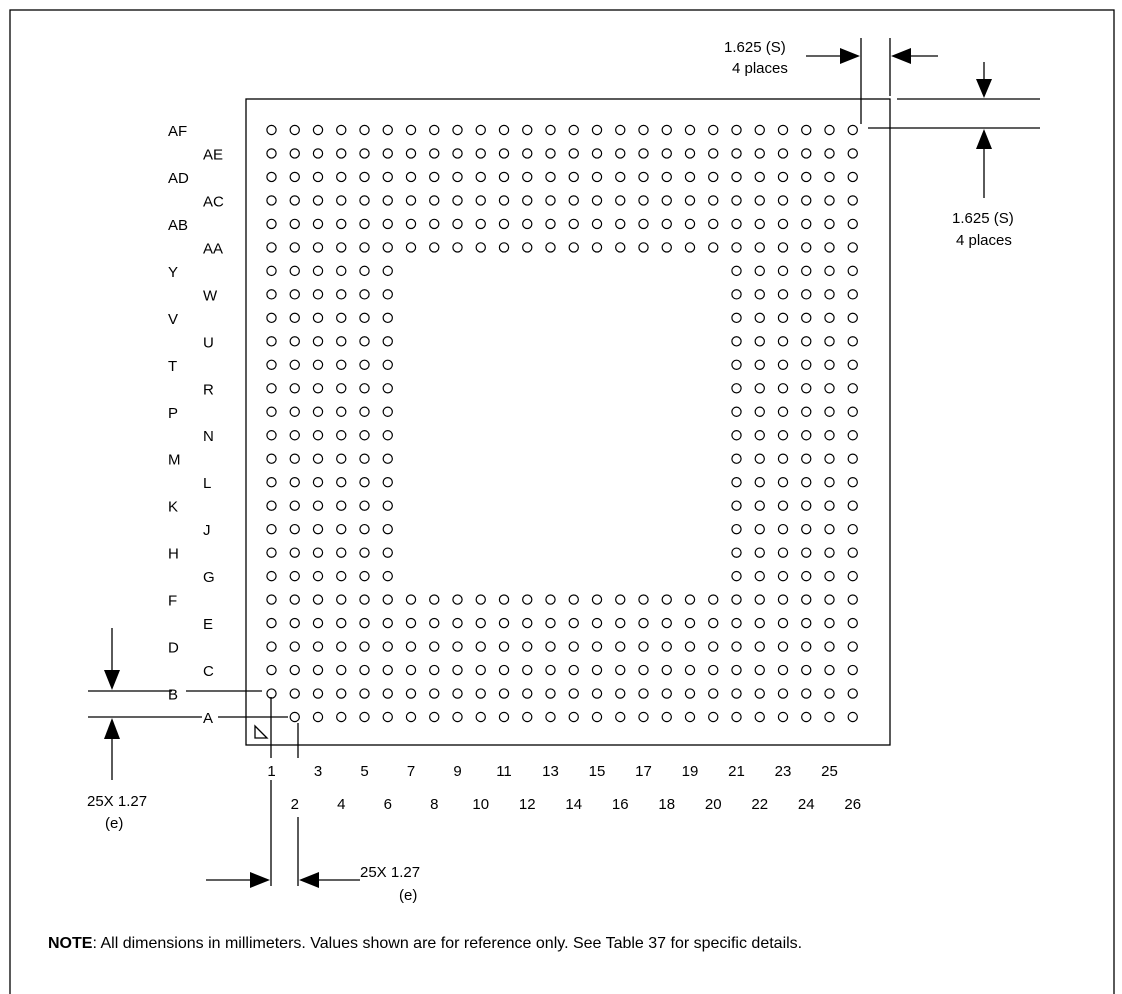  What do you see at coordinates (341, 177) in the screenshot?
I see `ball-AD4` at bounding box center [341, 177].